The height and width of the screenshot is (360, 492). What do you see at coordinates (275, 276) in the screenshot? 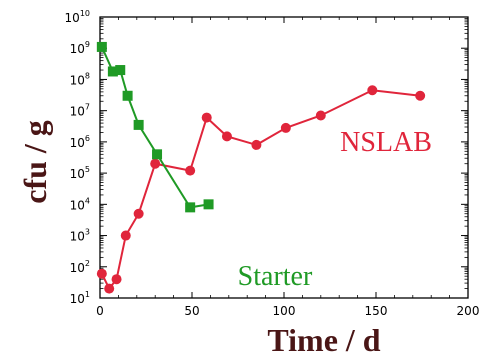
I see `series-label-starter: Starter` at bounding box center [275, 276].